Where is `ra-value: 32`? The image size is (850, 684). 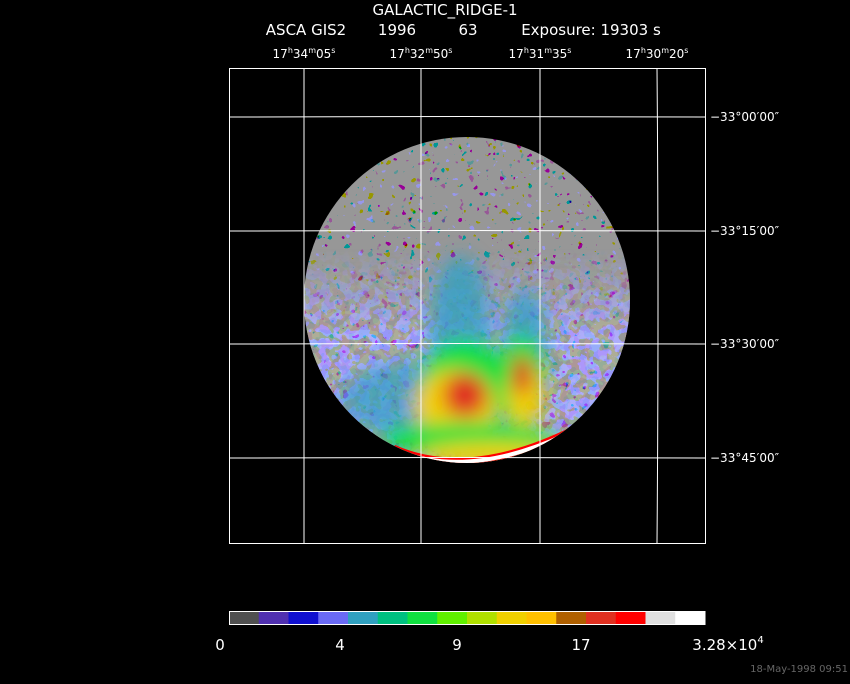 ra-value: 32 is located at coordinates (417, 54).